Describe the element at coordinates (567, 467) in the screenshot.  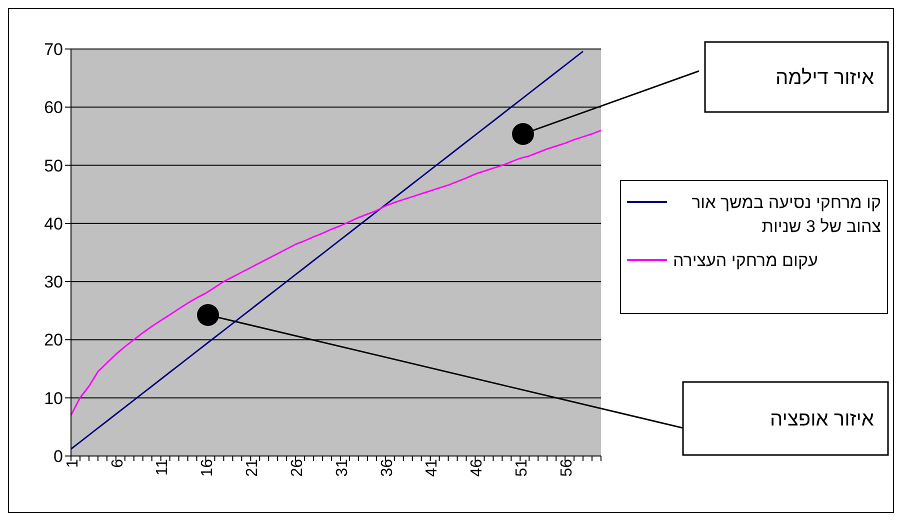
I see `x-tick-label: 56` at that location.